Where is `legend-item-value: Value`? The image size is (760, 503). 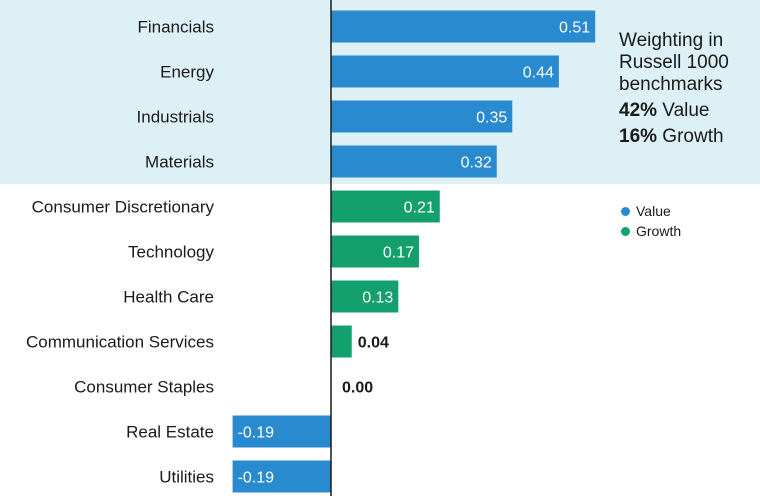
legend-item-value: Value is located at coordinates (651, 211).